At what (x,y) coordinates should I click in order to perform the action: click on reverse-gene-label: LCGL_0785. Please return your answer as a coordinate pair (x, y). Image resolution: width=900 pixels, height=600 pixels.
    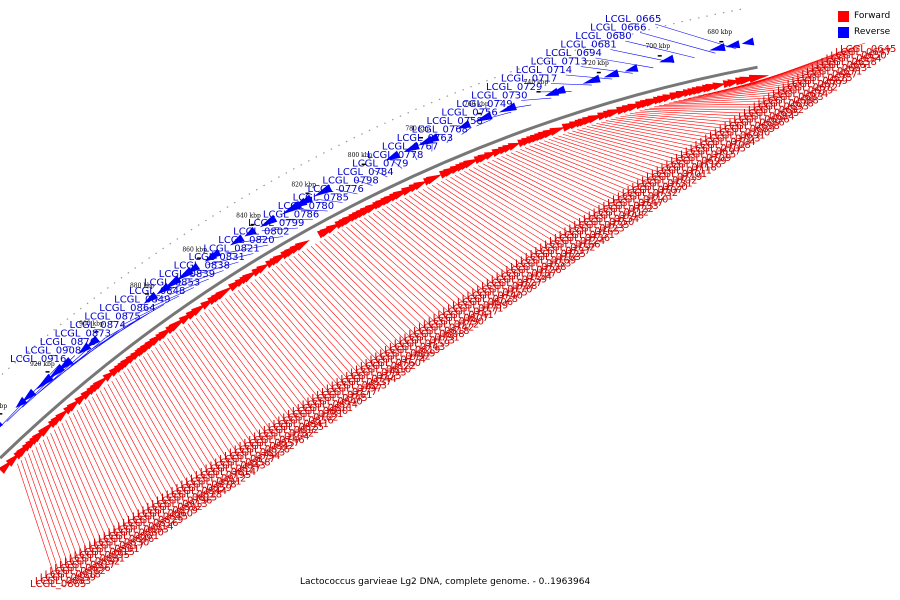
    Looking at the image, I should click on (321, 198).